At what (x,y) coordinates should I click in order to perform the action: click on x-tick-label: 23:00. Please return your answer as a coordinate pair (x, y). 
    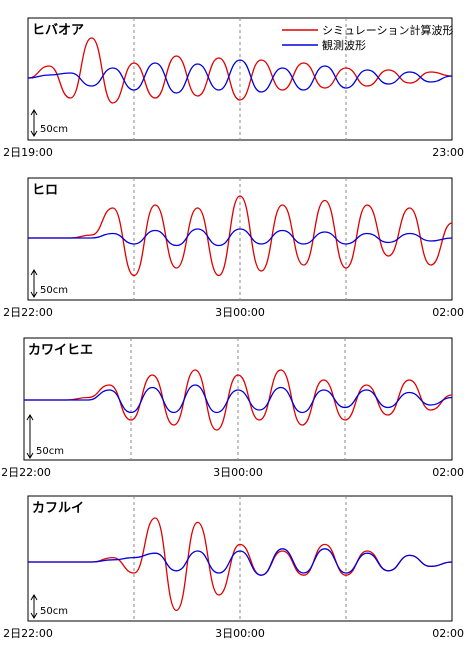
    Looking at the image, I should click on (448, 152).